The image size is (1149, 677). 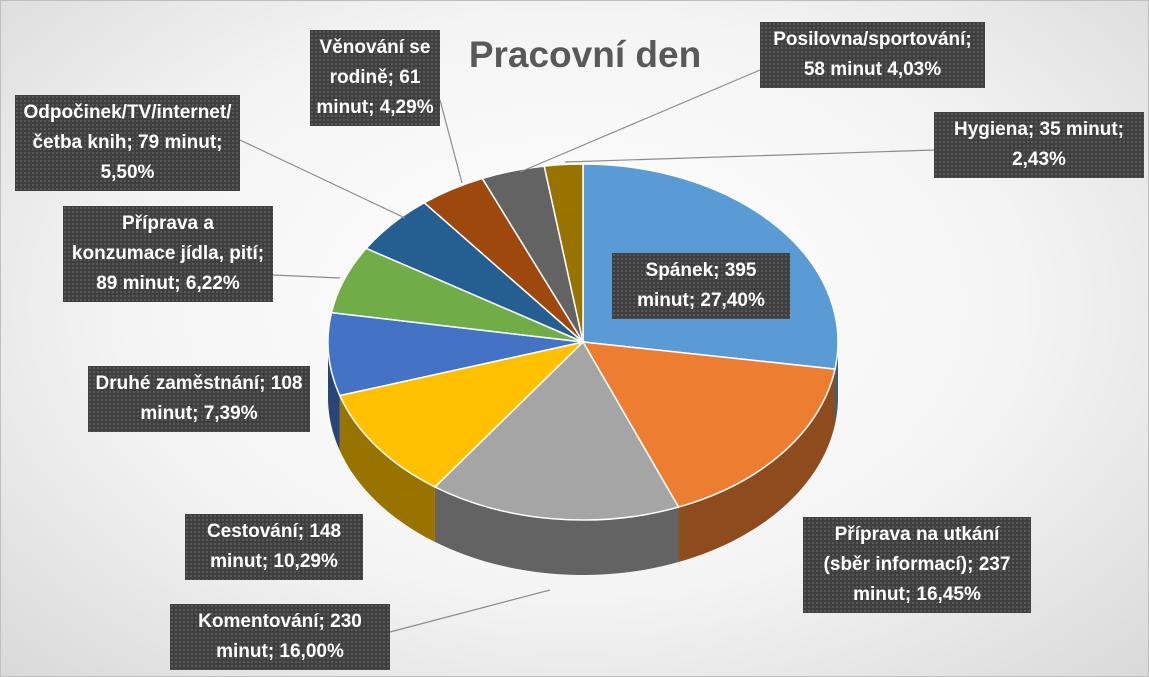 What do you see at coordinates (280, 637) in the screenshot?
I see `data-label: Komentování; 230 minut; 16,00%` at bounding box center [280, 637].